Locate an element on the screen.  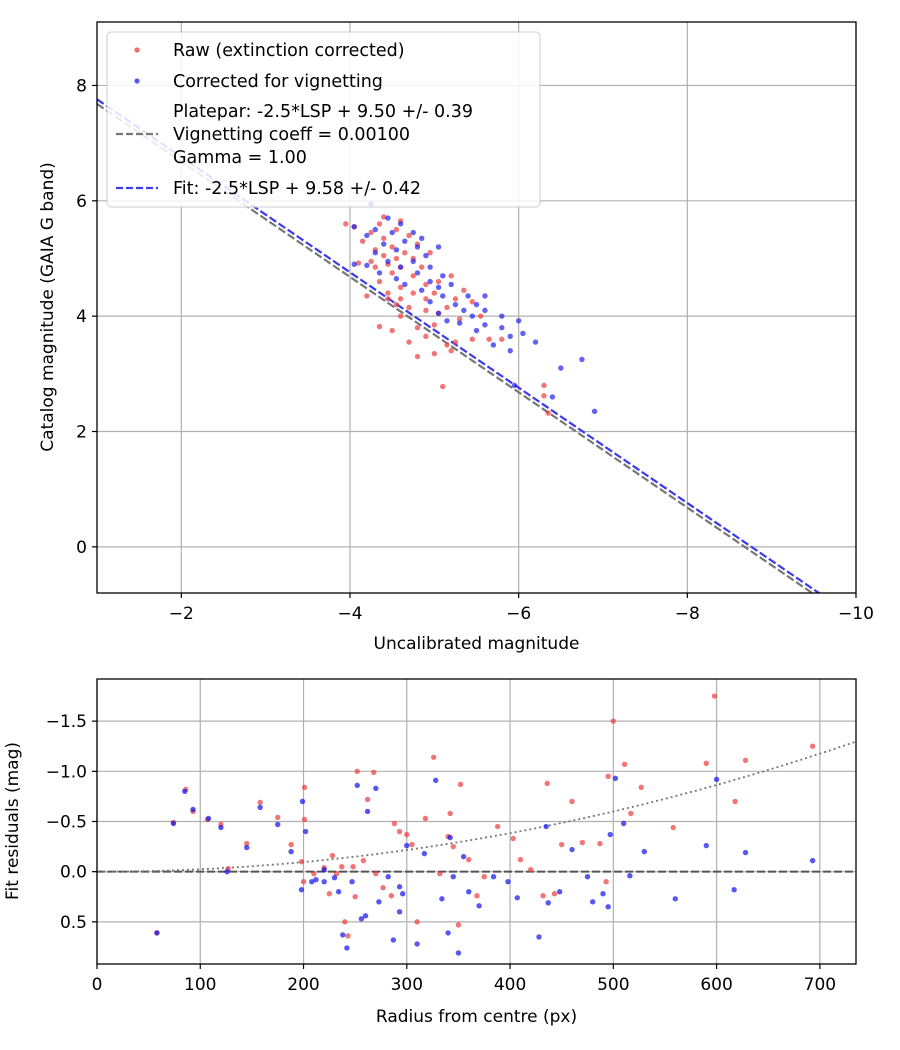
bottom-y-ticks: 0.5 0.0 −0.5 −1.0 −1.5 is located at coordinates (71, 822).